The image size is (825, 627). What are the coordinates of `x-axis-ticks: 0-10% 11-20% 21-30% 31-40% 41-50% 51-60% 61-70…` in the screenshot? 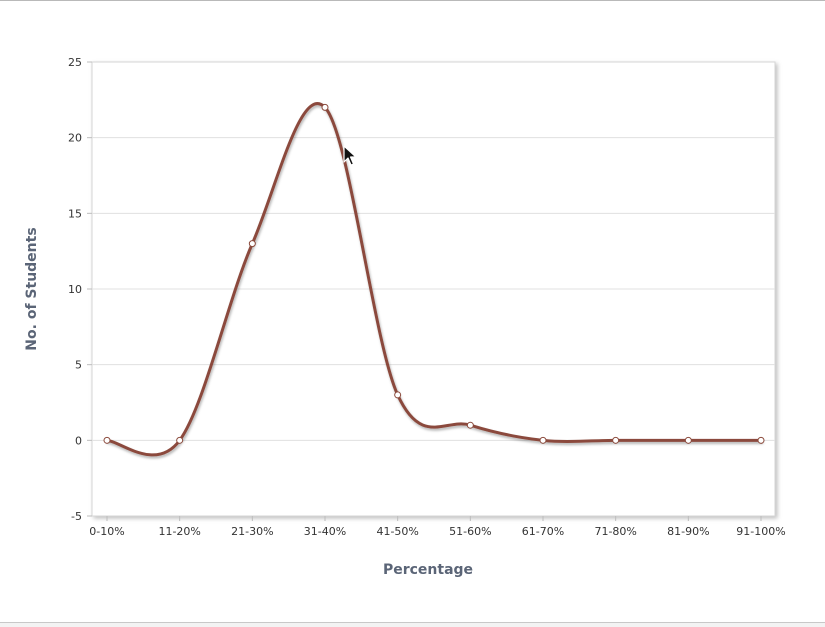 It's located at (437, 527).